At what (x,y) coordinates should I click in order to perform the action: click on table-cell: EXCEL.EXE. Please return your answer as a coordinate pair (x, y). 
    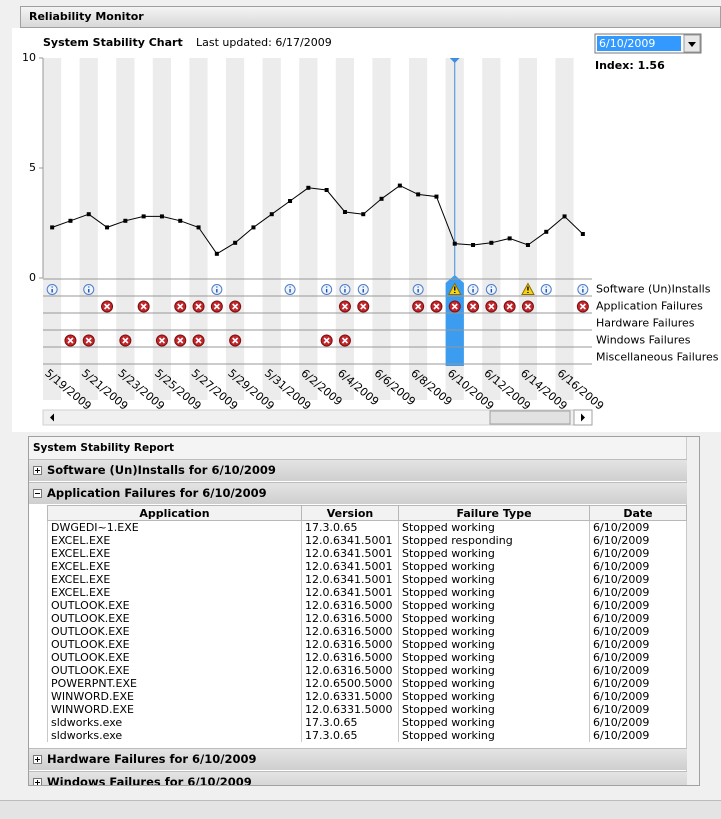
    Looking at the image, I should click on (174, 592).